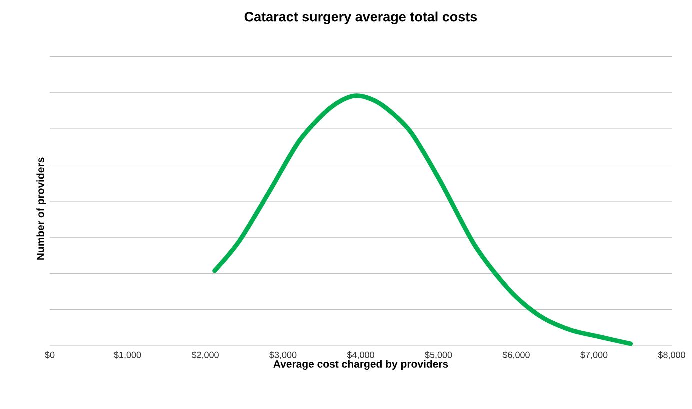 The image size is (692, 409). I want to click on chart-title: Cataract surgery average total costs, so click(361, 18).